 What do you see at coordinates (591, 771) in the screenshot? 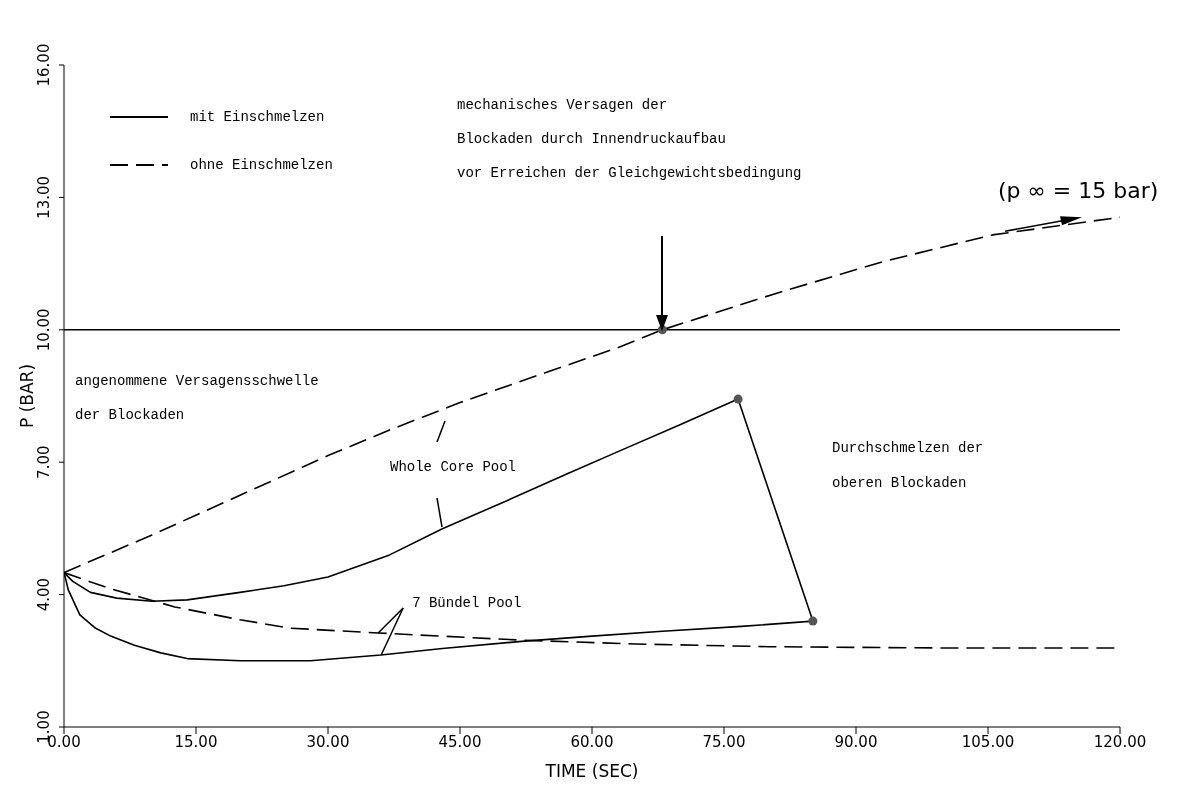
I see `x-axis-title: TIME (SEC)` at bounding box center [591, 771].